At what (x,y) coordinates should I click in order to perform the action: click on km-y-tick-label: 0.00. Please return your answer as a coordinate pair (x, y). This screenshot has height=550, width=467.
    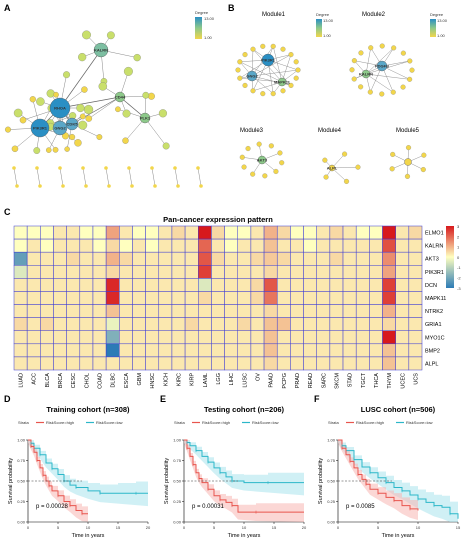
    Looking at the image, I should click on (21, 522).